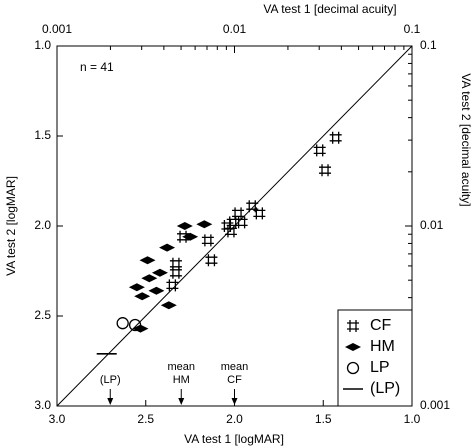  What do you see at coordinates (234, 439) in the screenshot?
I see `x-axis-title: VA test 1 [logMAR]` at bounding box center [234, 439].